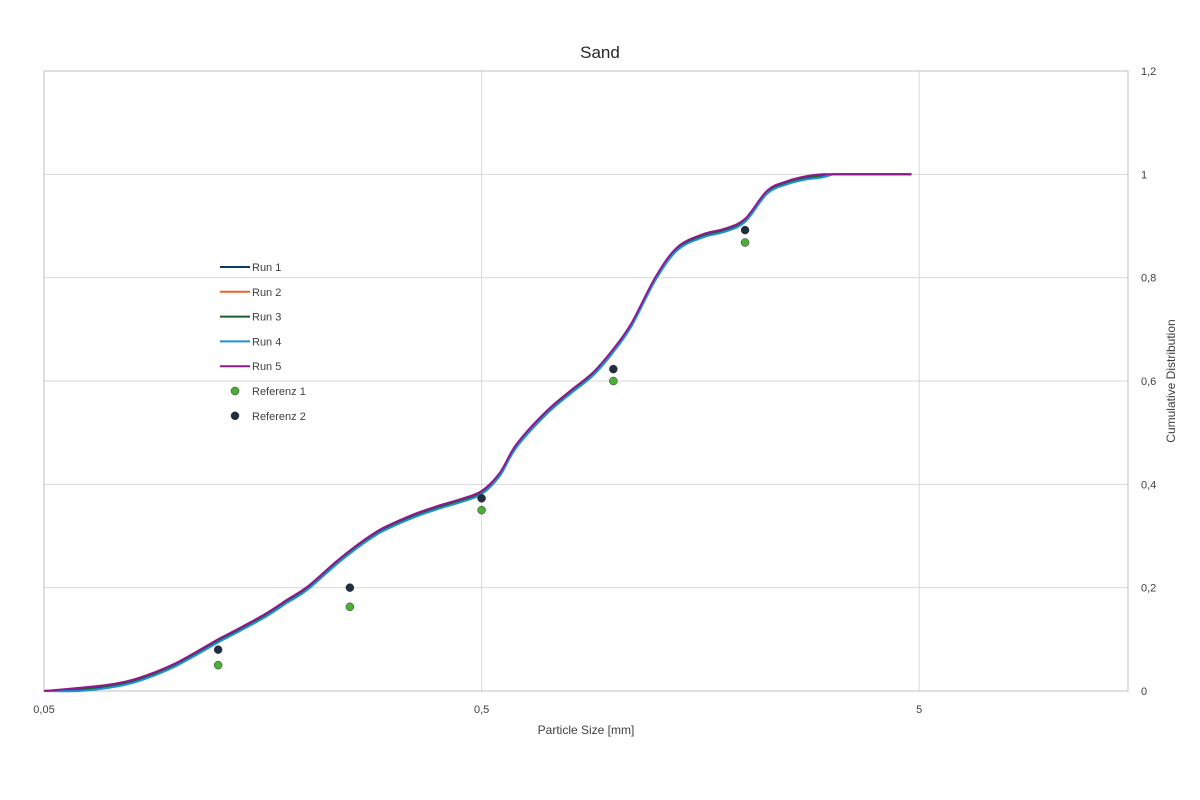 Image resolution: width=1200 pixels, height=800 pixels. I want to click on y-axis-label: Cumulative Distribution, so click(1171, 380).